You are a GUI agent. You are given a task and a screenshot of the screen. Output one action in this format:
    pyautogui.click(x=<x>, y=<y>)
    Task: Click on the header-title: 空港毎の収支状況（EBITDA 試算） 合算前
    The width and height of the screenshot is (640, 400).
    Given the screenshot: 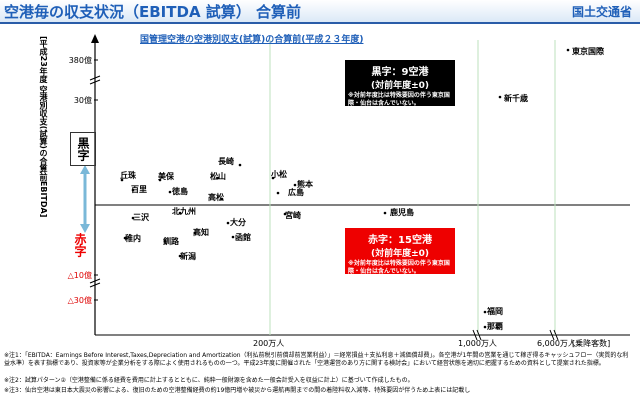 What is the action you would take?
    pyautogui.click(x=152, y=12)
    